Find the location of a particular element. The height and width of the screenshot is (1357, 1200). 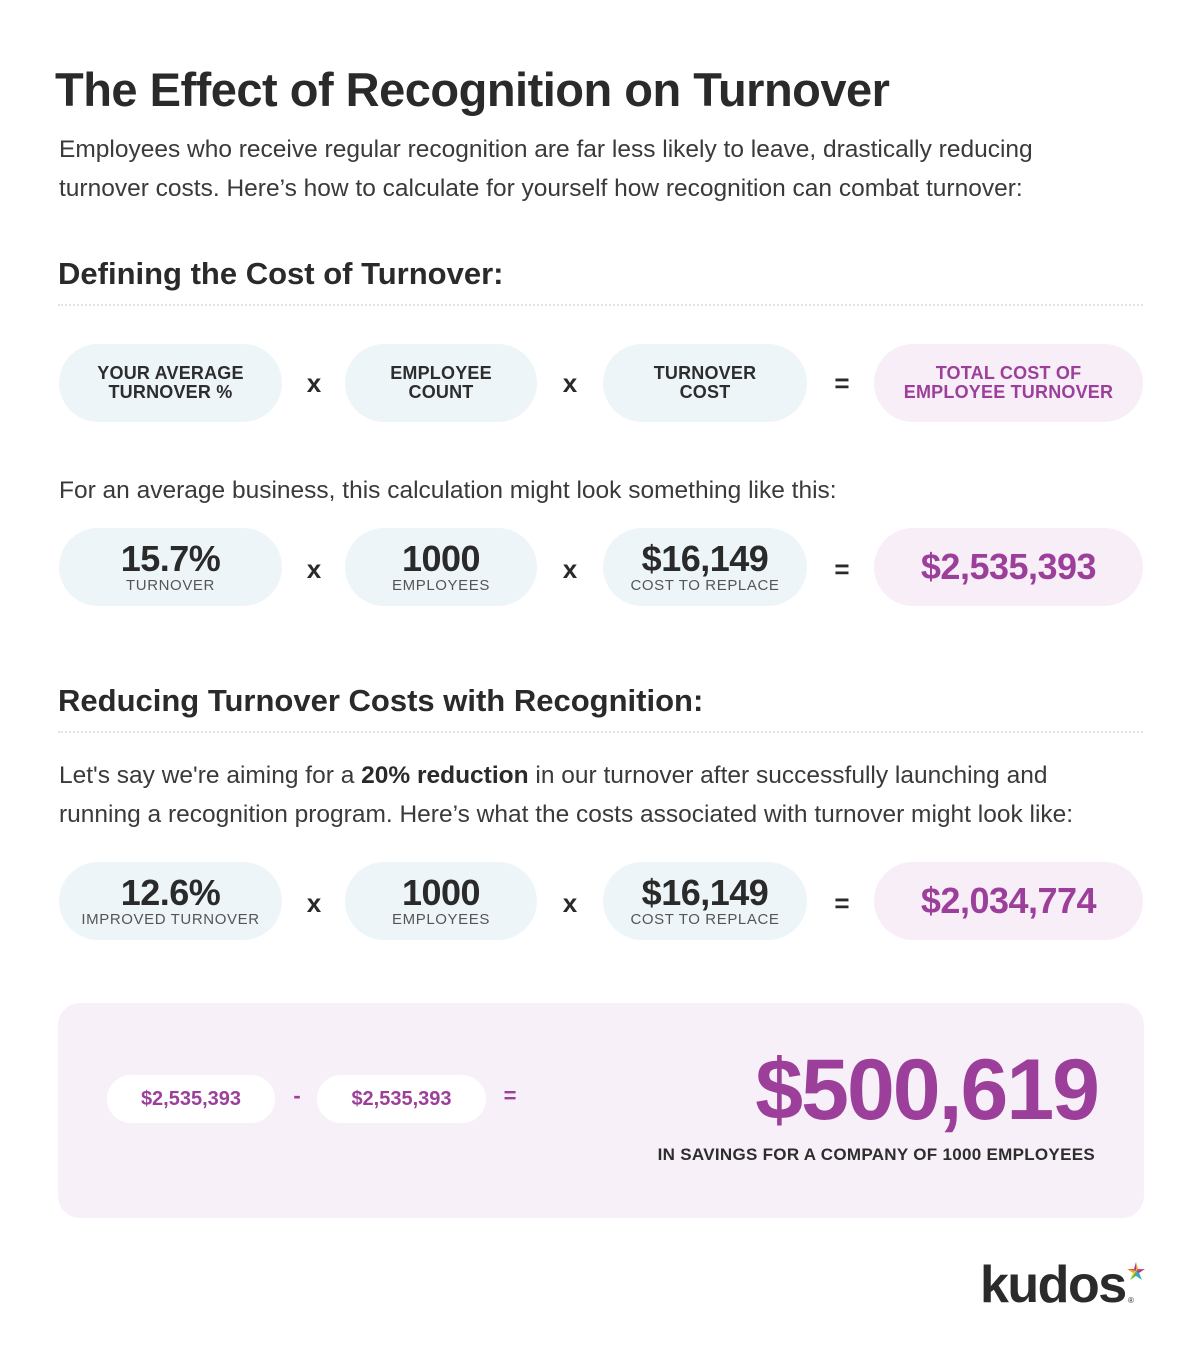

section-heading-defining-cost: Defining the Cost of Turnover: is located at coordinates (281, 273).